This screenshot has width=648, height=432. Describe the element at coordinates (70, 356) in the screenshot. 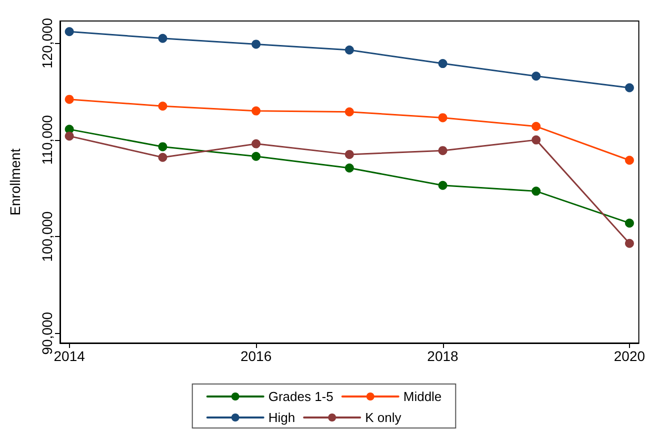

I see `x-tick-label: 2014` at that location.